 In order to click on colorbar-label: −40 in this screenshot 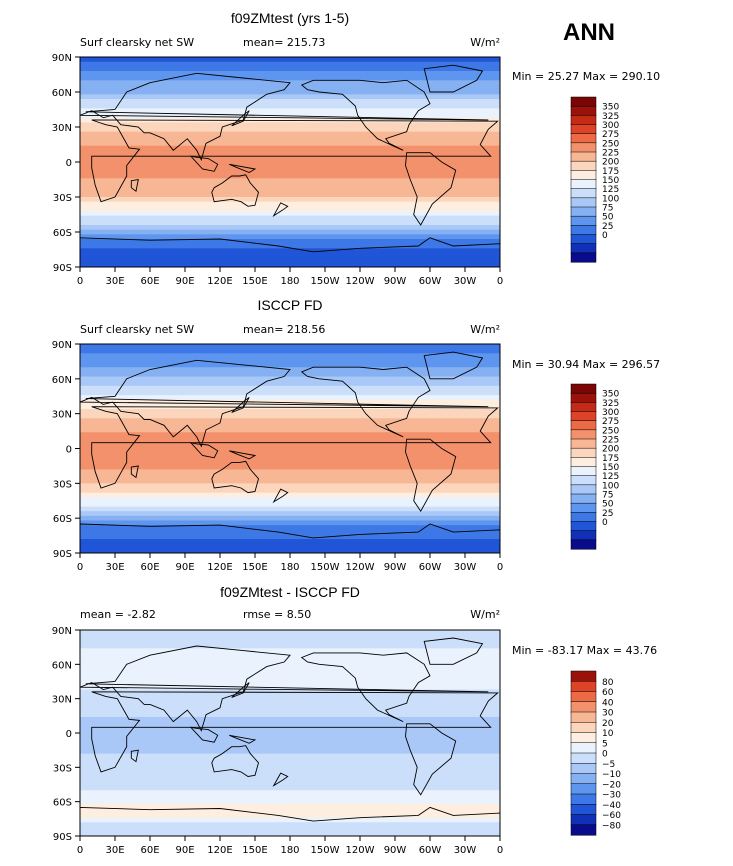, I will do `click(611, 806)`.